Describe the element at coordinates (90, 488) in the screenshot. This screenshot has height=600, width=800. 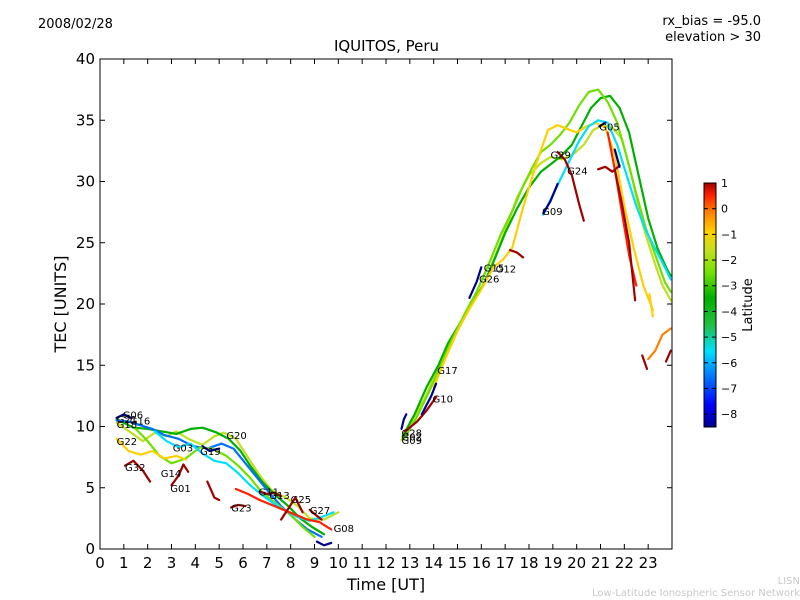
I see `y-tick-label: 5` at that location.